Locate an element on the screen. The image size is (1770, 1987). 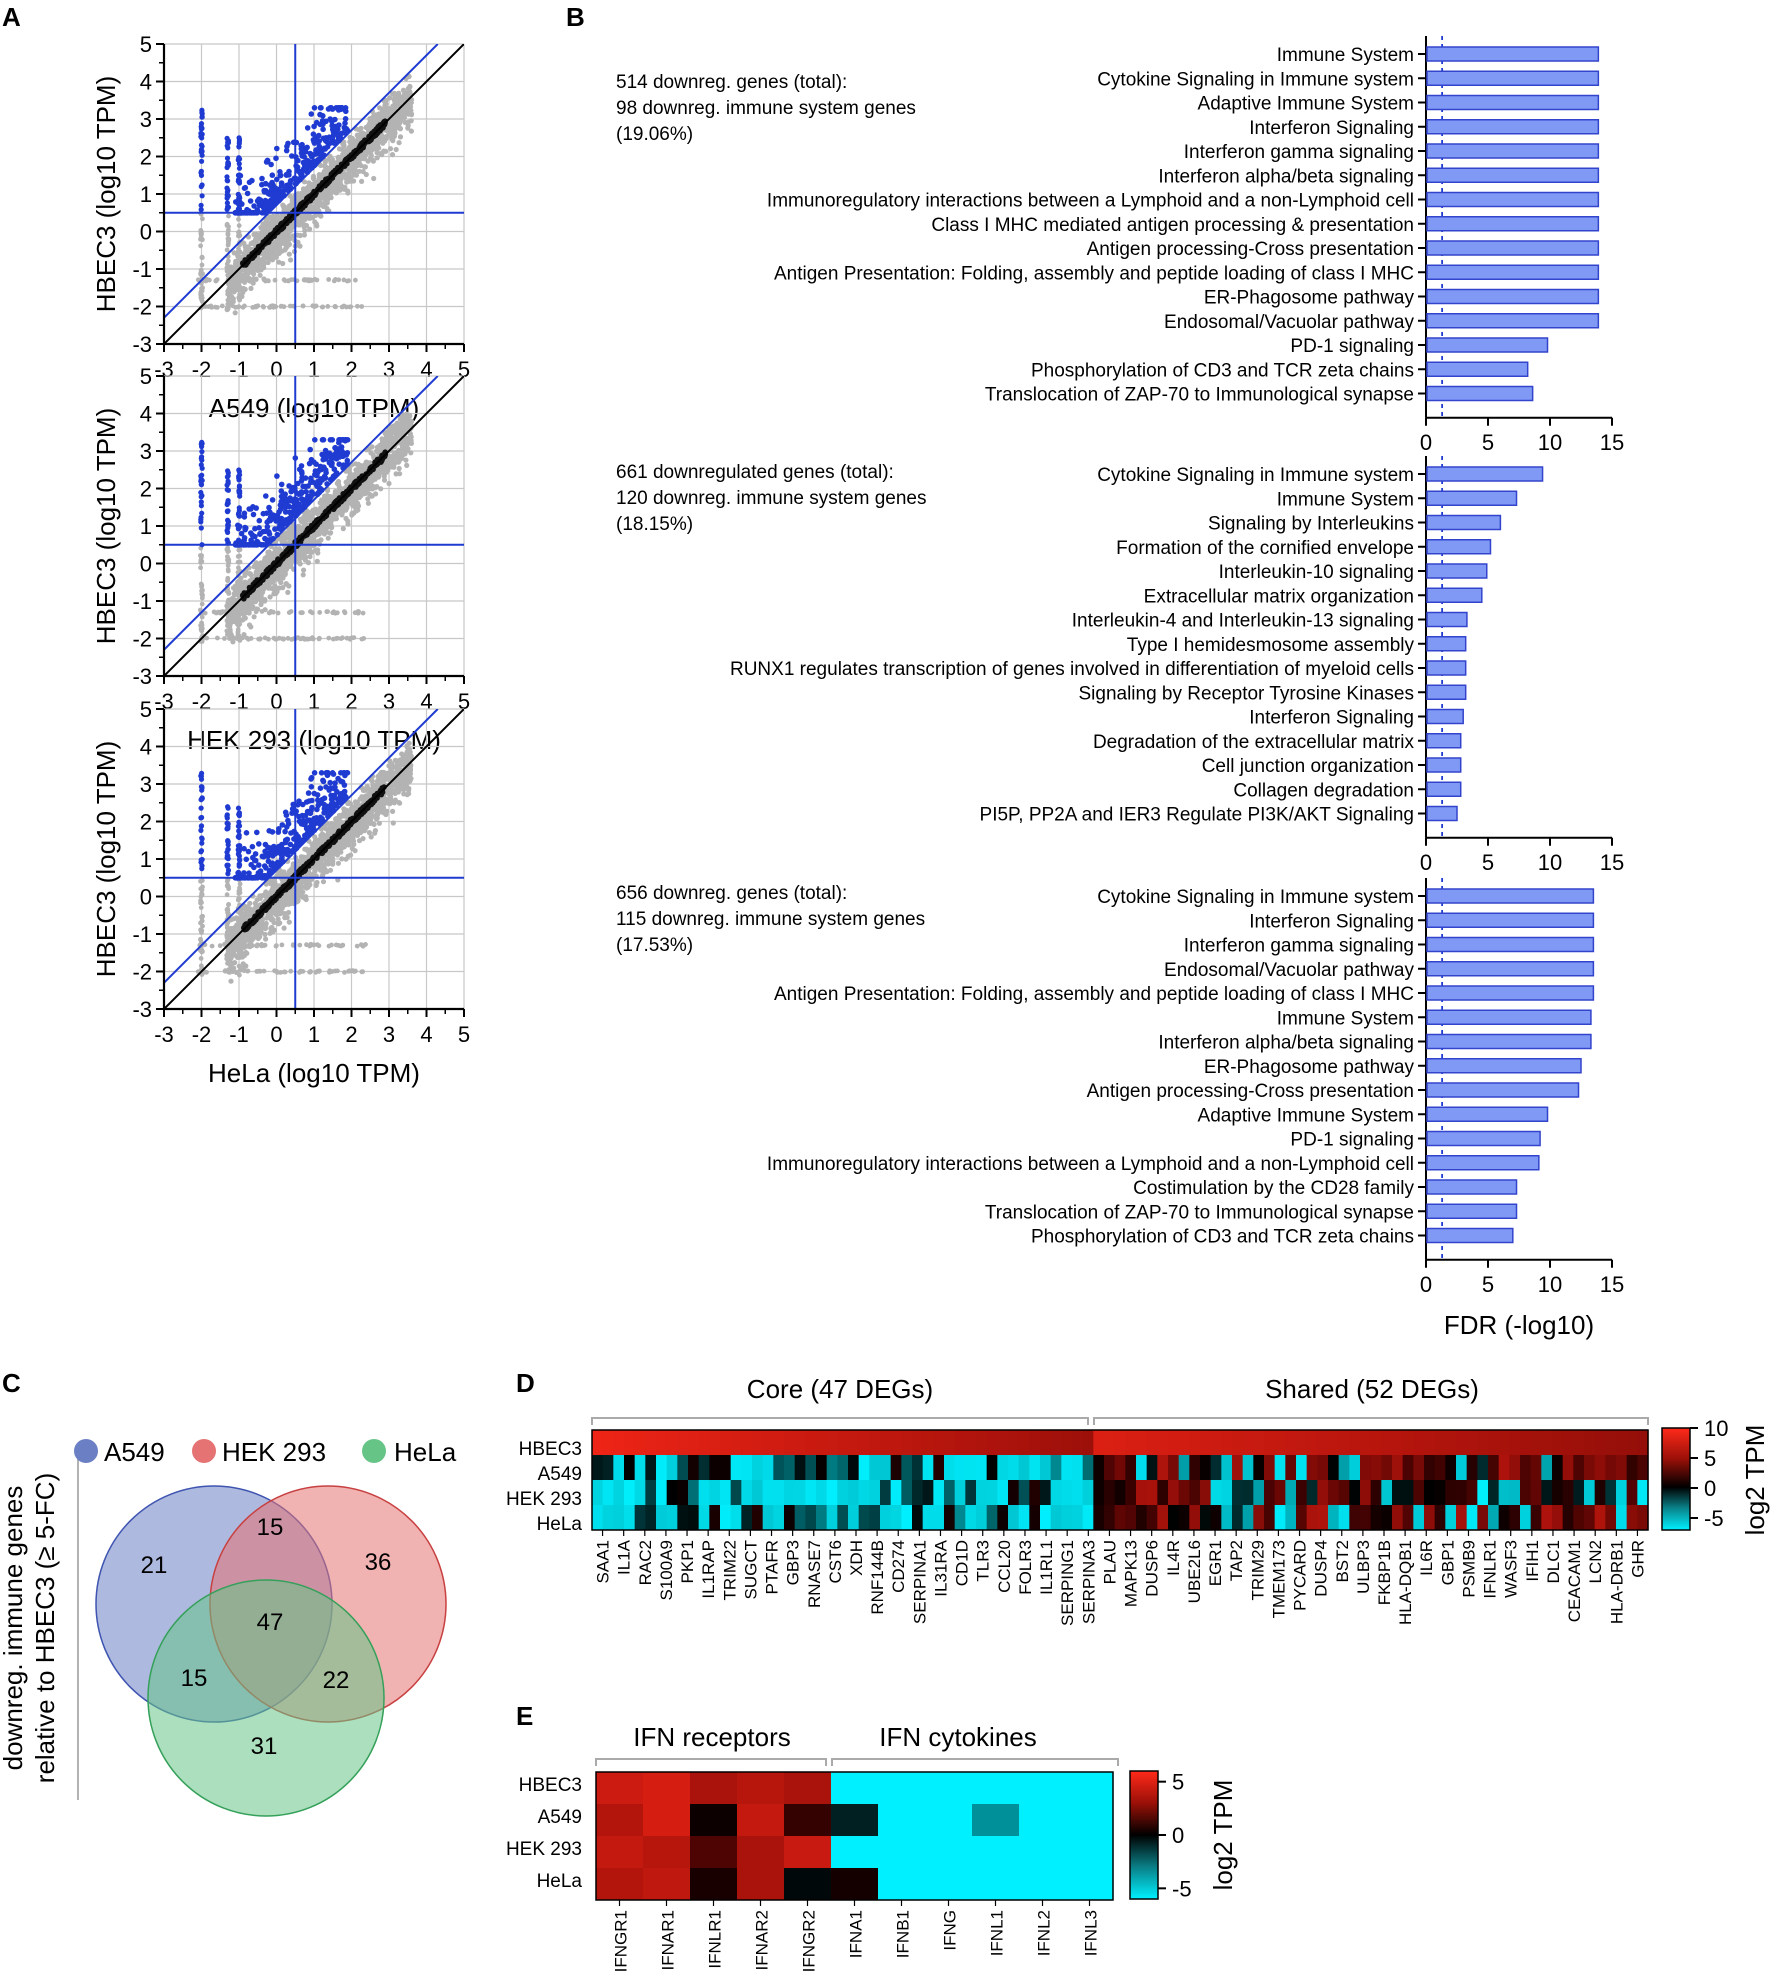
identity-line is located at coordinates (314, 194).